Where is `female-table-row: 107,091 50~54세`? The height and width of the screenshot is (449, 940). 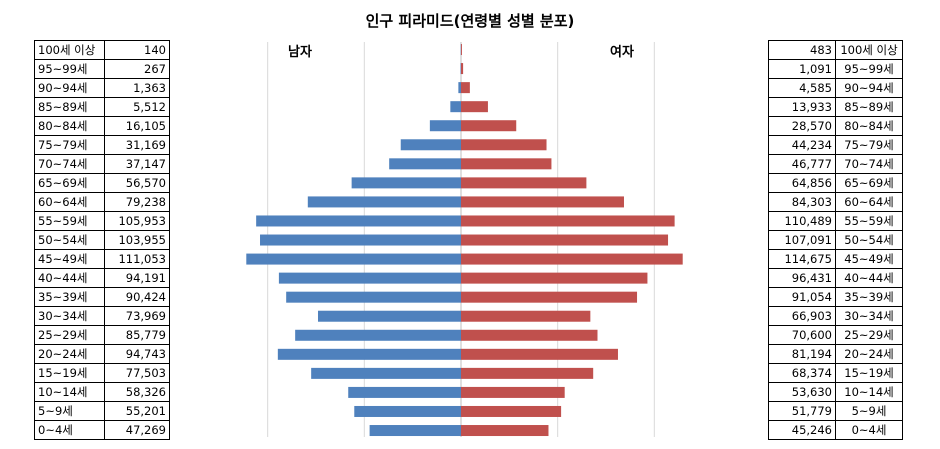
female-table-row: 107,091 50~54세 is located at coordinates (835, 240).